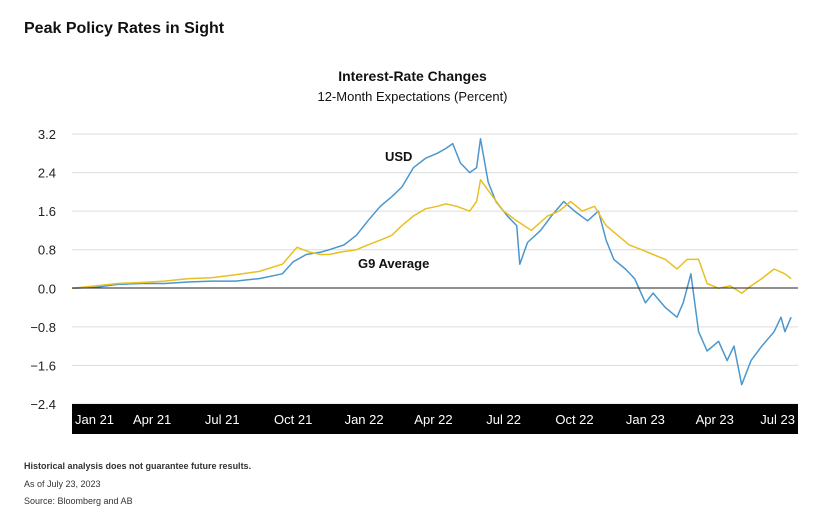  I want to click on y-tick-label: −0.8, so click(43, 327).